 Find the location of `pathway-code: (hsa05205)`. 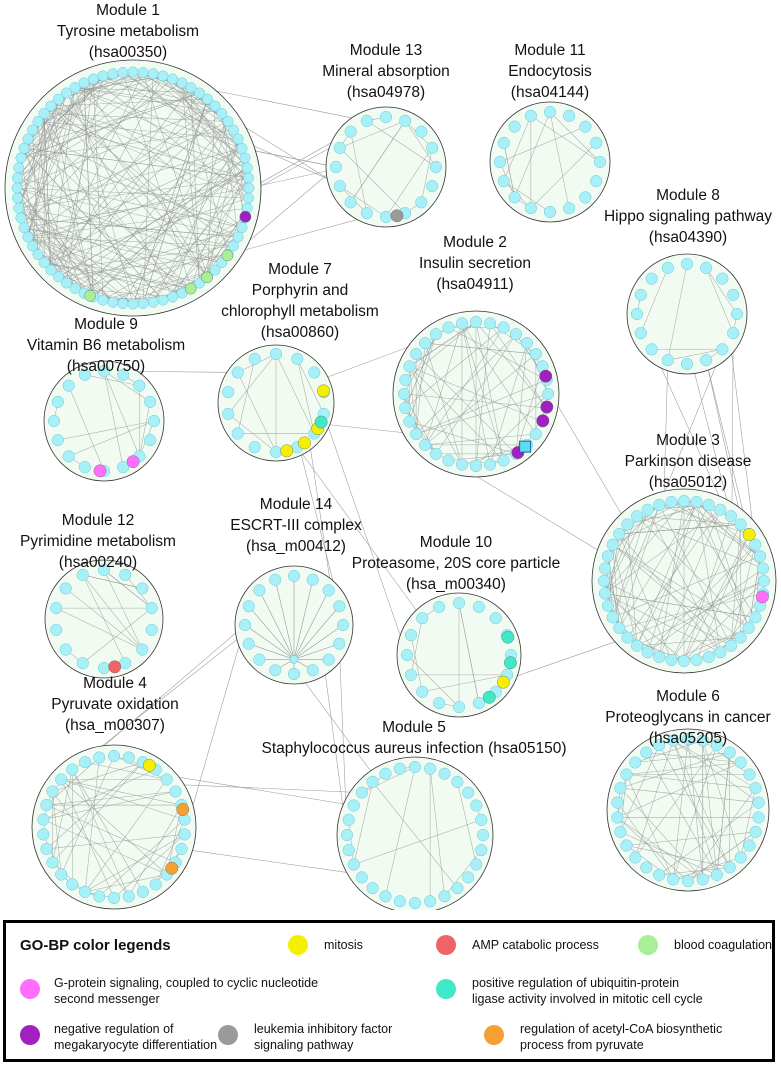

pathway-code: (hsa05205) is located at coordinates (688, 738).